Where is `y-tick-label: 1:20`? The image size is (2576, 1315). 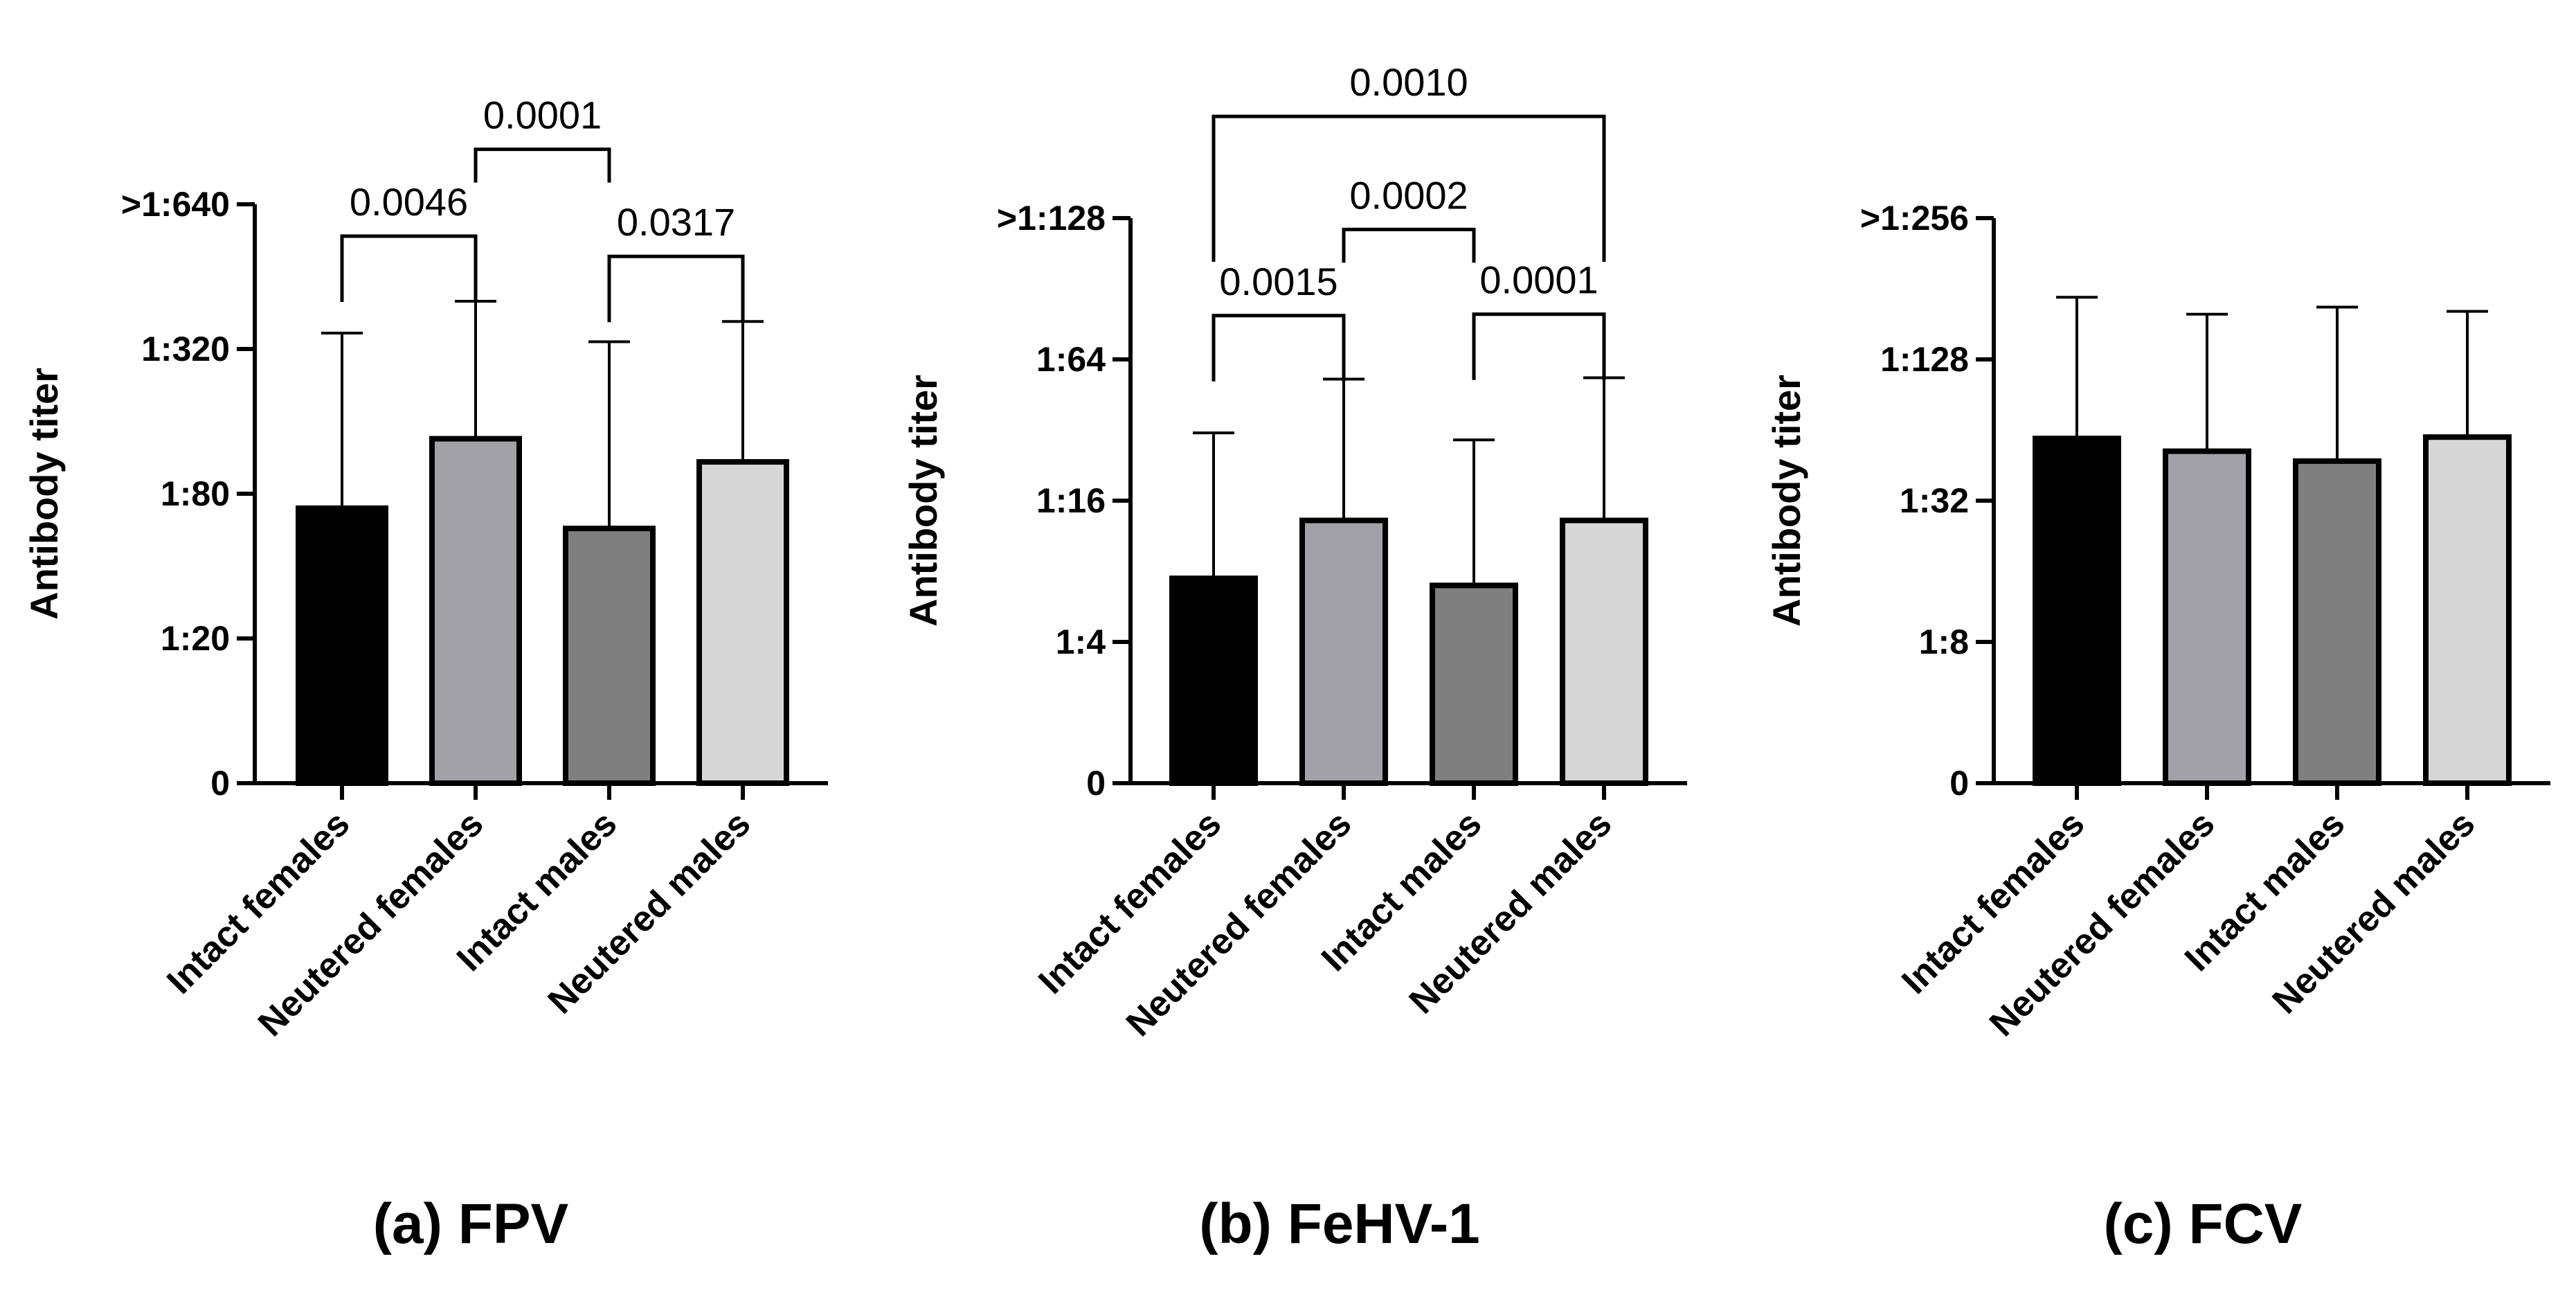
y-tick-label: 1:20 is located at coordinates (195, 638).